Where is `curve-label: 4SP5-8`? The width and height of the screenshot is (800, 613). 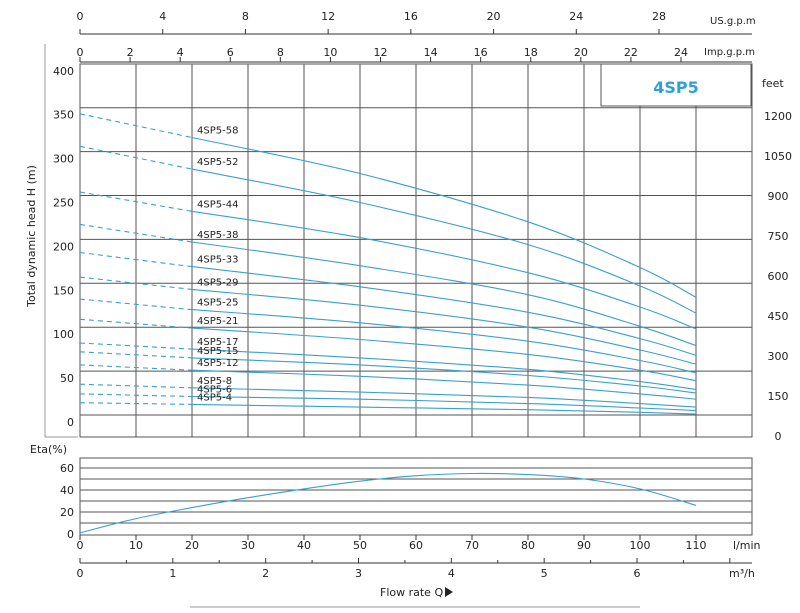
curve-label: 4SP5-8 is located at coordinates (214, 381).